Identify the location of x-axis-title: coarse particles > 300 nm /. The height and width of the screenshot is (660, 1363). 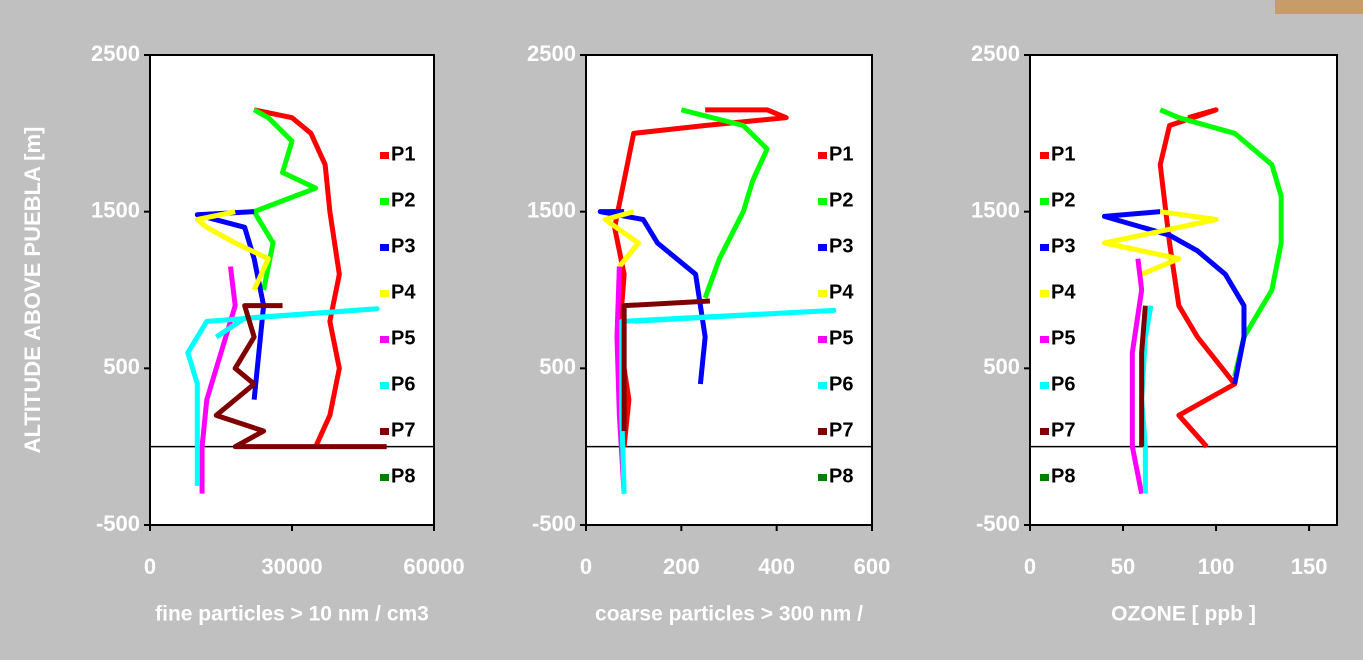
(729, 614).